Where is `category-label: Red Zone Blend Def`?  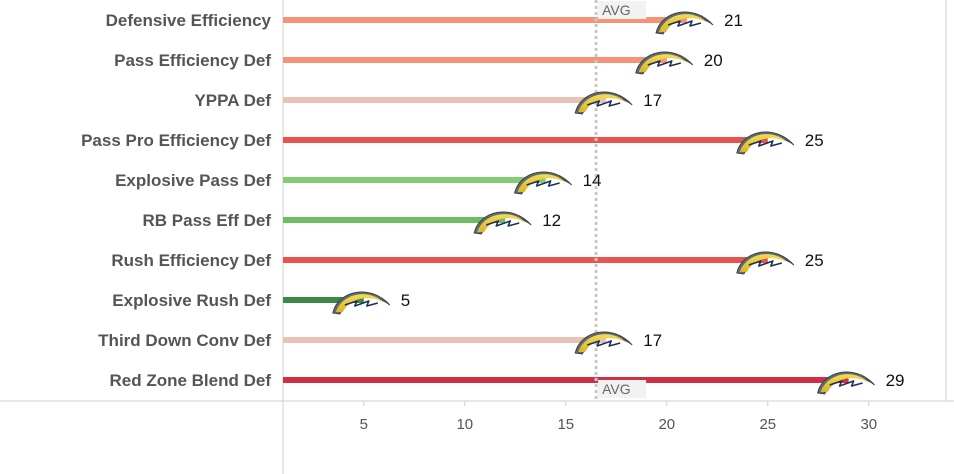 category-label: Red Zone Blend Def is located at coordinates (190, 380).